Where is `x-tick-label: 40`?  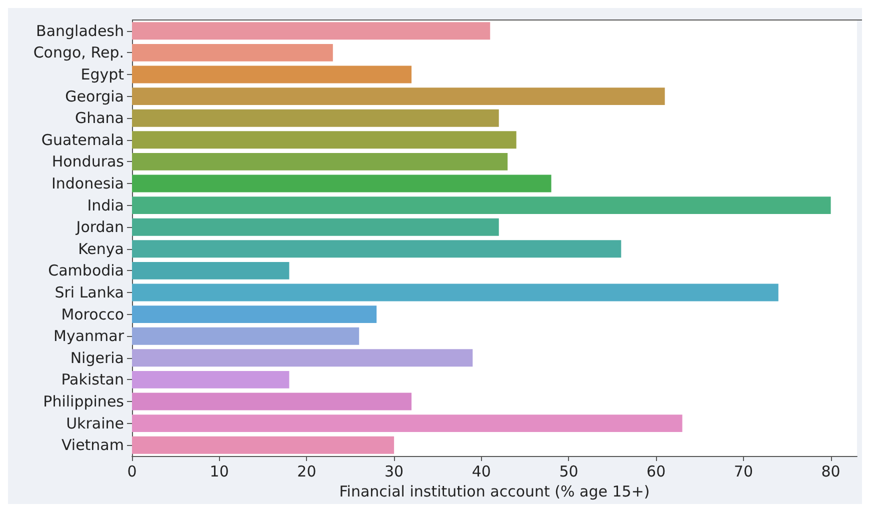
x-tick-label: 40 is located at coordinates (481, 471).